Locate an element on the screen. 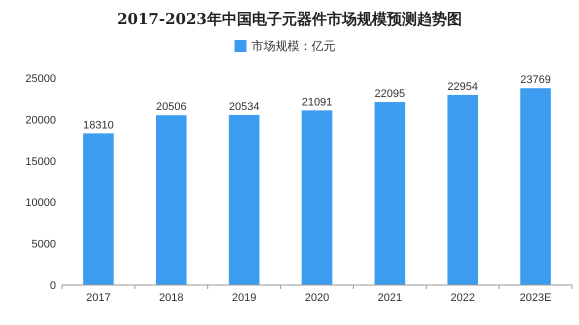  x-tick-label: 2021 is located at coordinates (390, 298).